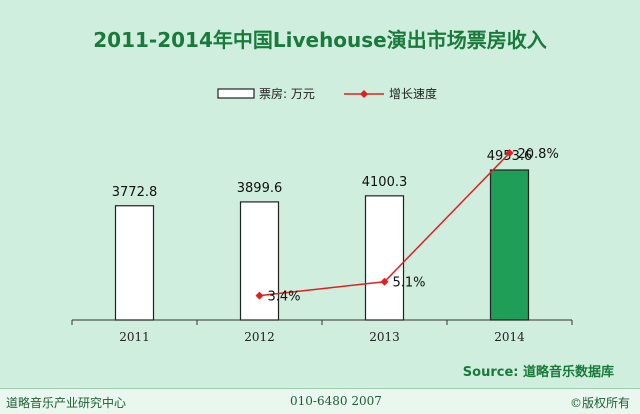  I want to click on growth-label-2012: 3.4%, so click(284, 297).